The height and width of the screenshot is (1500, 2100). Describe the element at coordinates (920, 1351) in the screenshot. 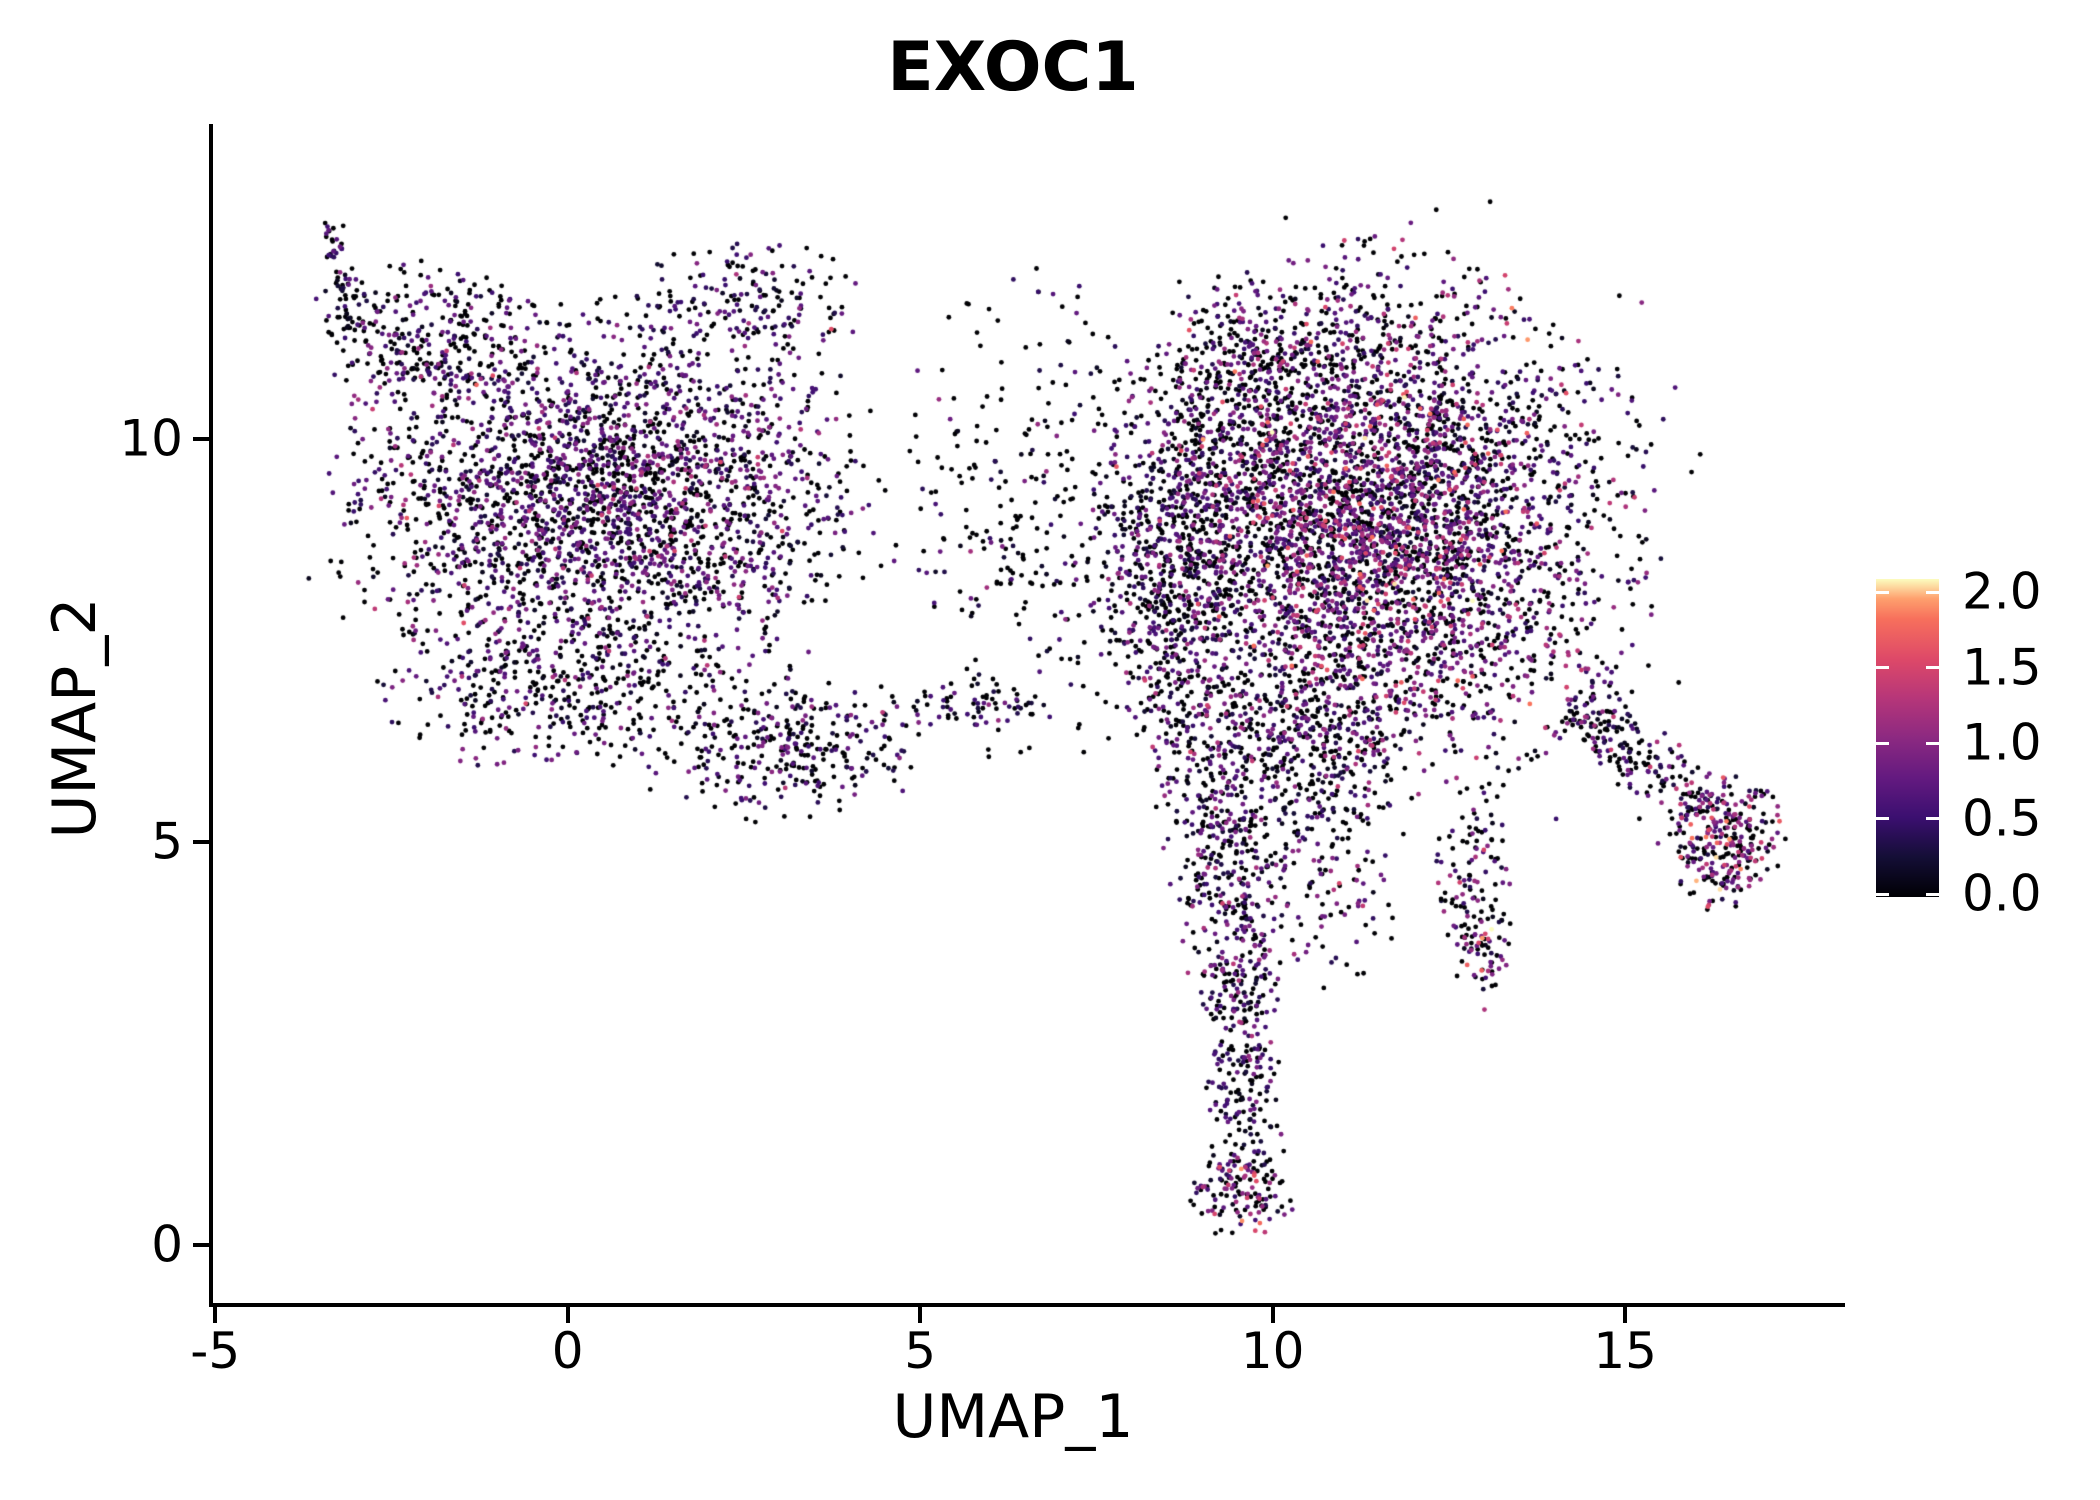

I see `x-tick-label: 5` at that location.